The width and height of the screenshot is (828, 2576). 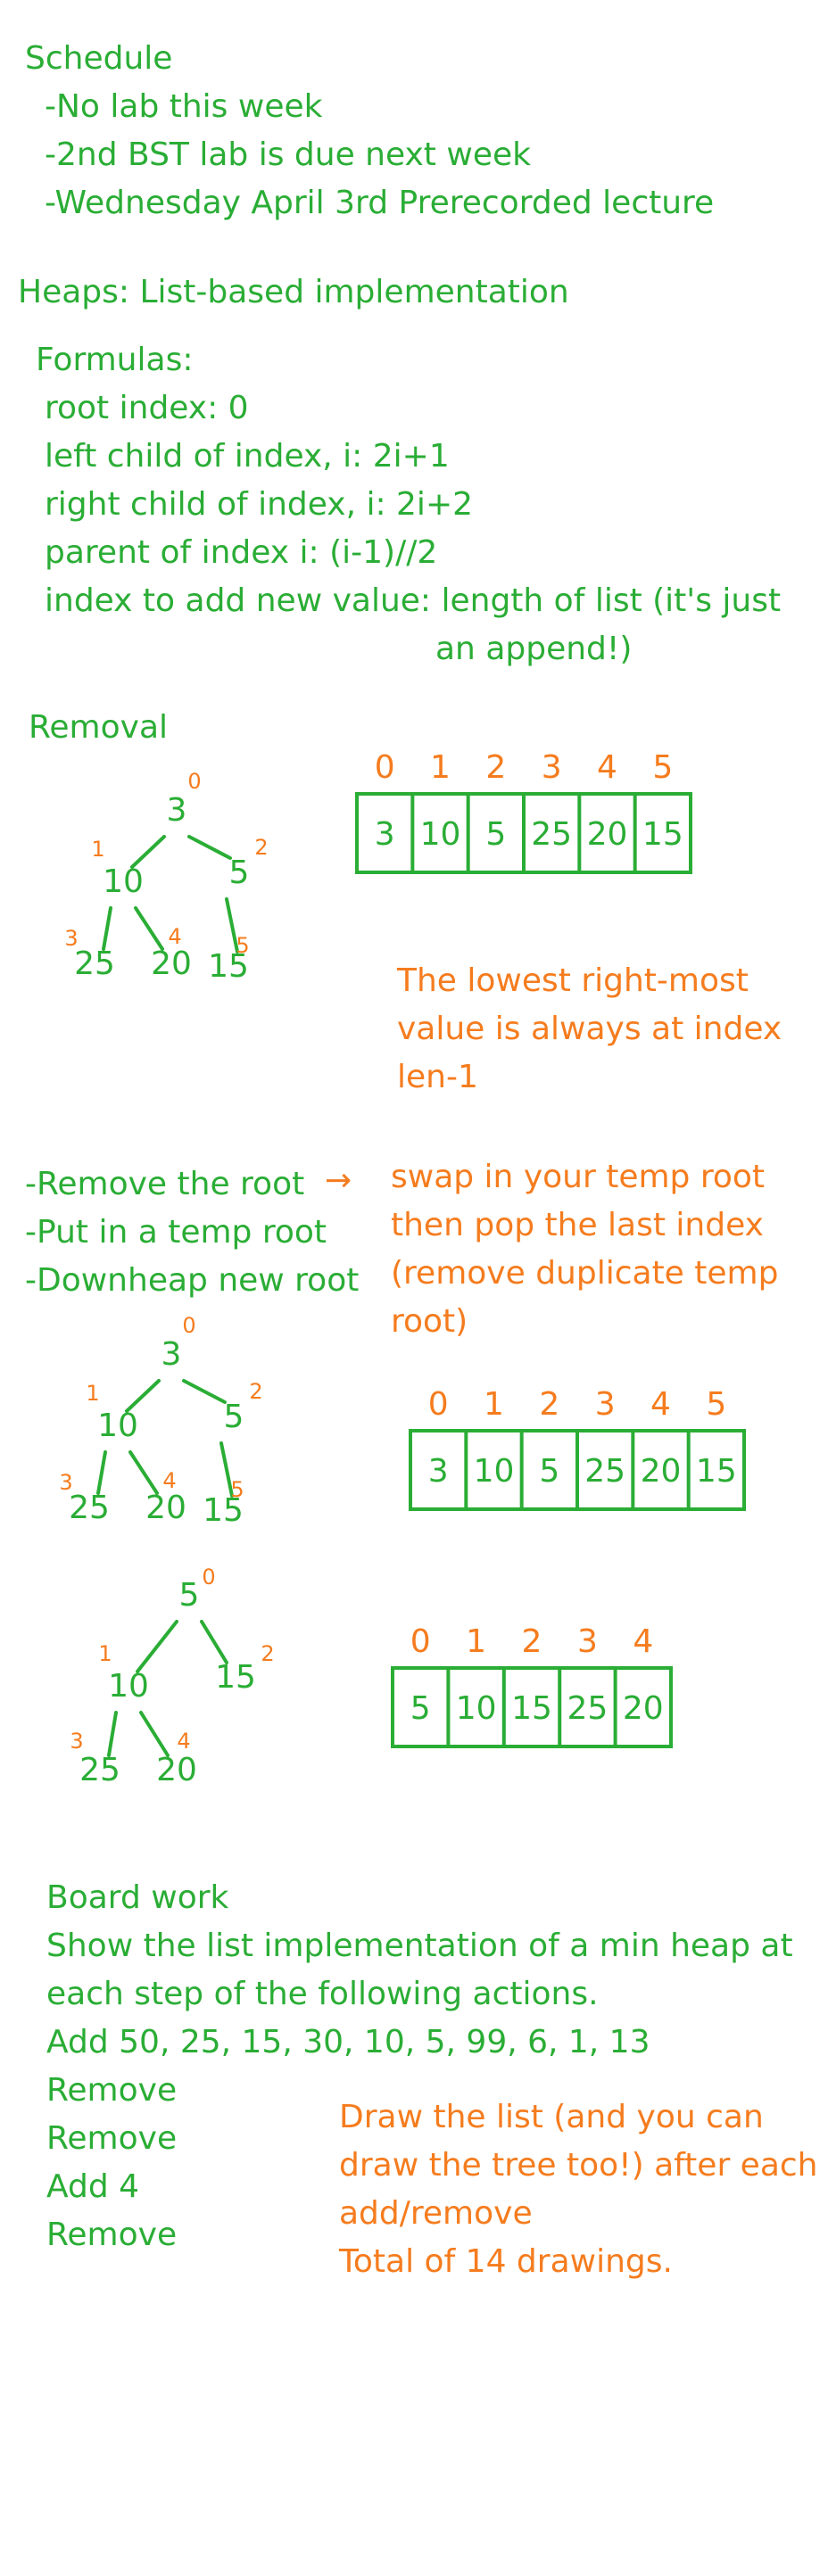 What do you see at coordinates (552, 2117) in the screenshot?
I see `board-note-line: Draw the list (and you can` at bounding box center [552, 2117].